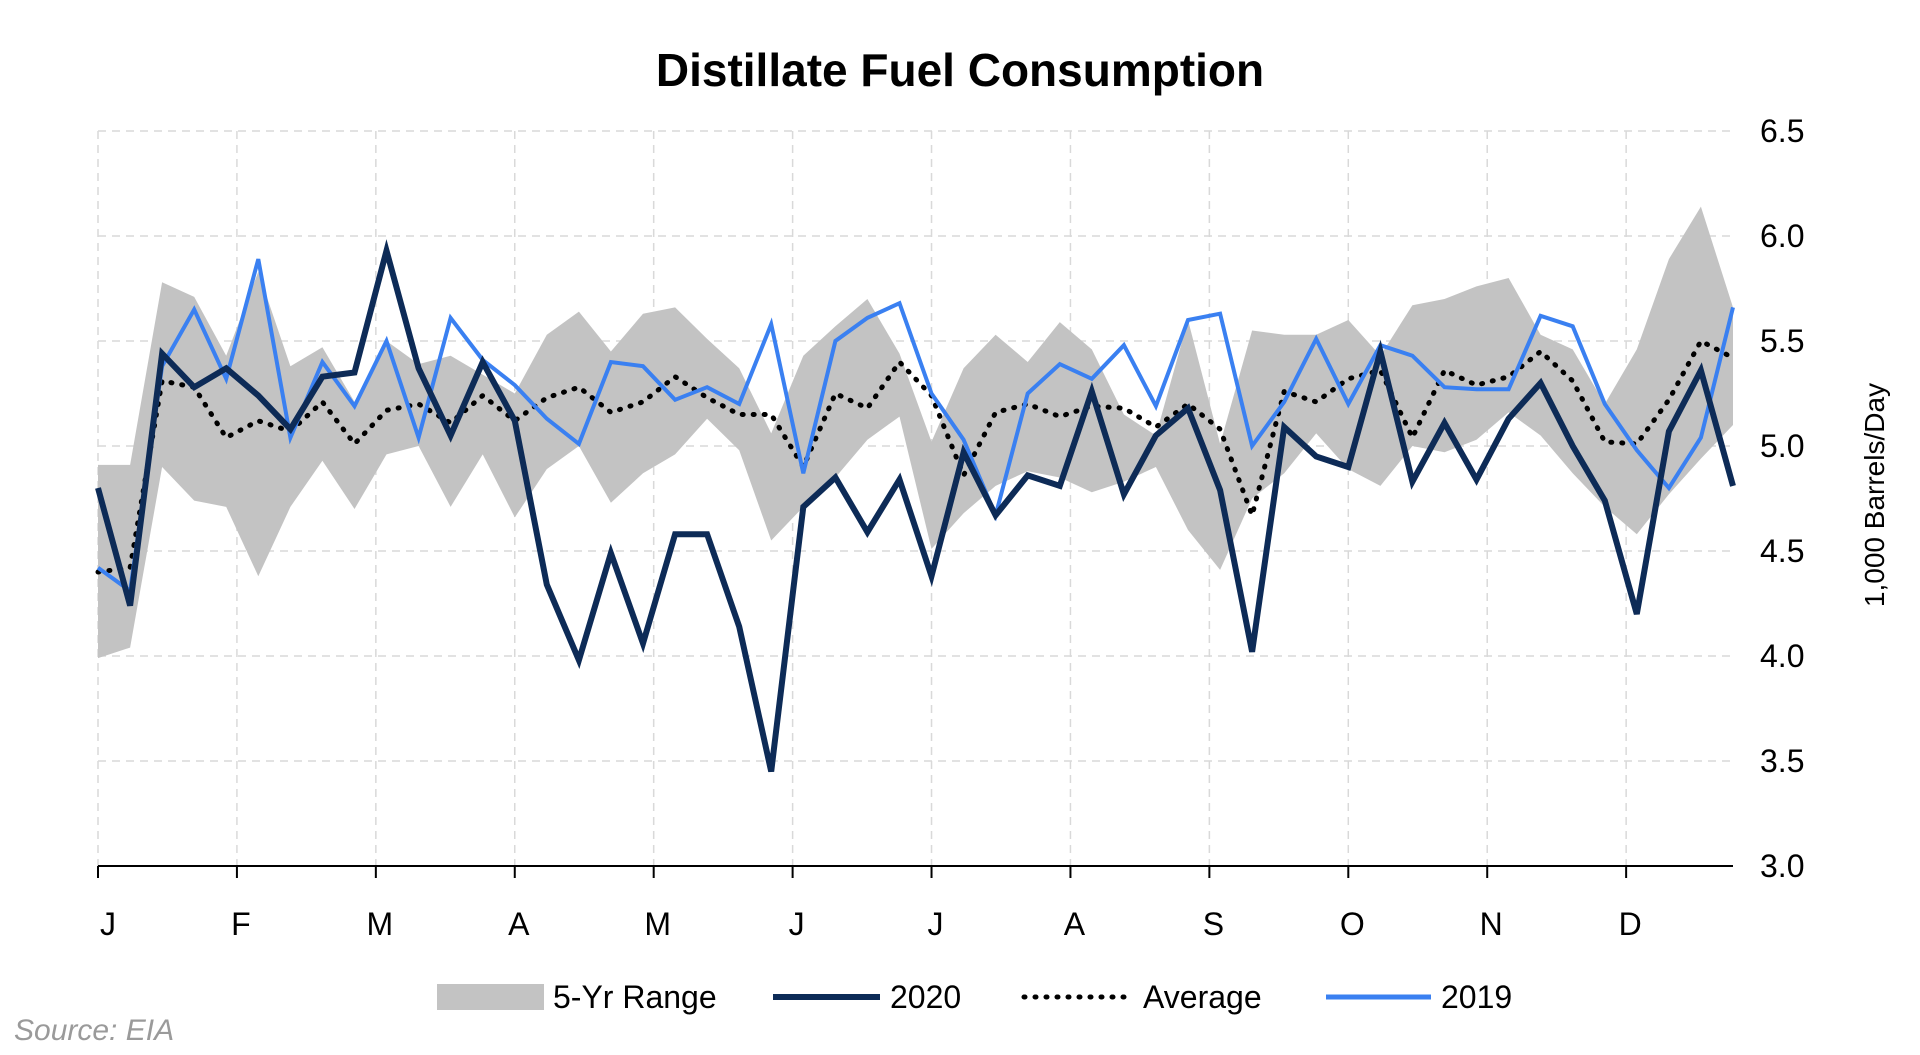  Describe the element at coordinates (1874, 495) in the screenshot. I see `y-axis-label: 1,000 Barrels/Day` at that location.